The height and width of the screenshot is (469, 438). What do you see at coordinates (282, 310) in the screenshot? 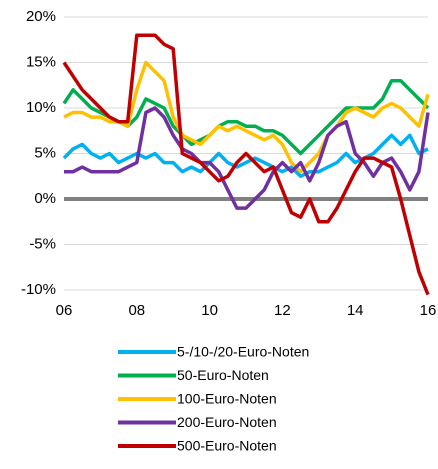
I see `x-tick-label: 12` at bounding box center [282, 310].